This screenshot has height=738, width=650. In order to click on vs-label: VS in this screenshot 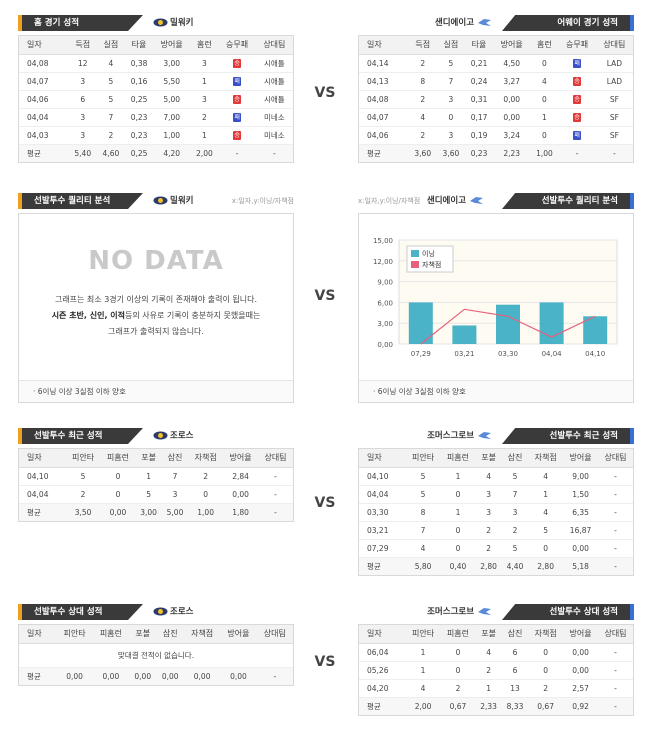, I will do `click(325, 93)`.